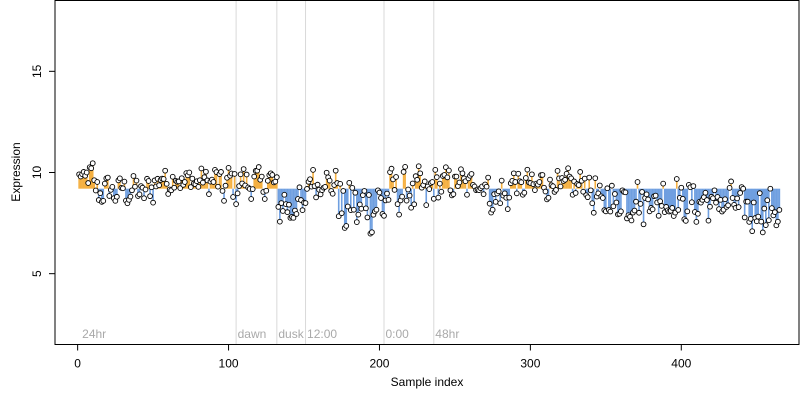 This screenshot has width=800, height=400. I want to click on y-axis: 5 10 15, so click(43, 170).